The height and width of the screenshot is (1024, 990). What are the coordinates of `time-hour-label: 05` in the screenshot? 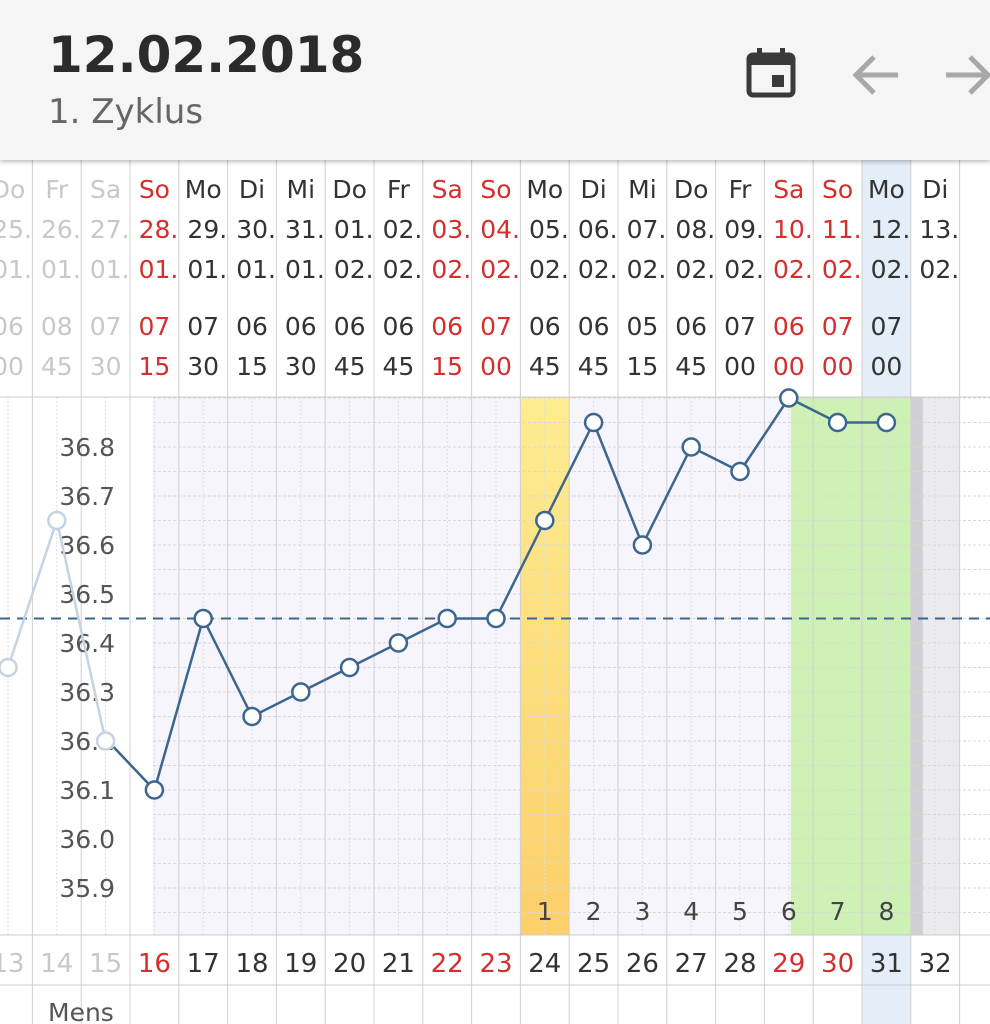 It's located at (642, 326).